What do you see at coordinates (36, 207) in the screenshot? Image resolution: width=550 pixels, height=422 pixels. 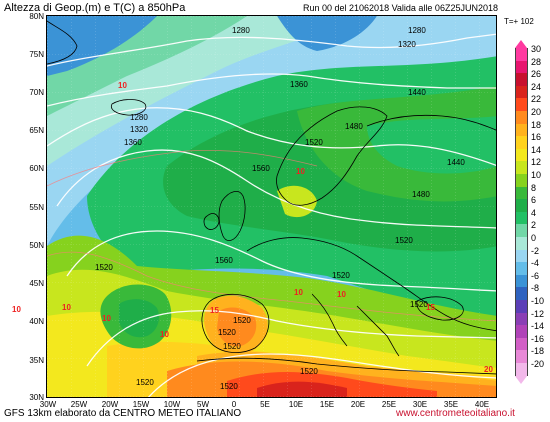 I see `lat-label: 55N` at bounding box center [36, 207].